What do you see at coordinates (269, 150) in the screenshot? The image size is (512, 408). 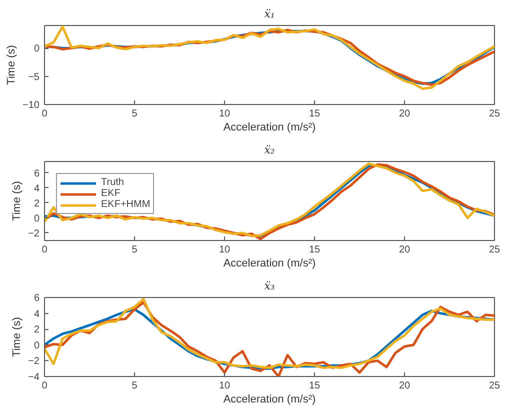 I see `chart-title: ẍ₂` at bounding box center [269, 150].